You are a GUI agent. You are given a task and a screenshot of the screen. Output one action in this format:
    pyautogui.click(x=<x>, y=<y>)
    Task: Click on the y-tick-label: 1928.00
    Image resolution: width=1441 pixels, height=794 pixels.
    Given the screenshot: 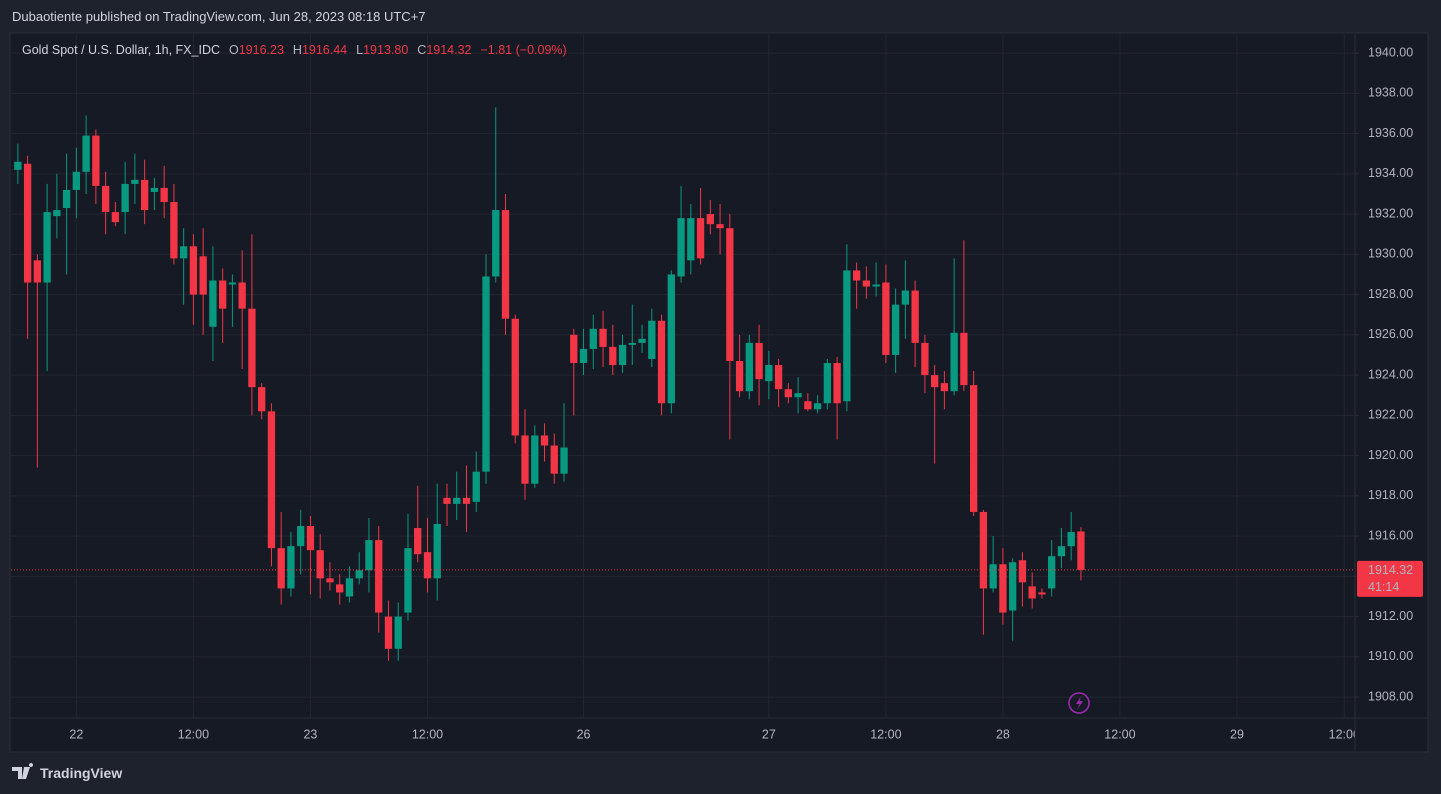 What is the action you would take?
    pyautogui.click(x=1390, y=294)
    